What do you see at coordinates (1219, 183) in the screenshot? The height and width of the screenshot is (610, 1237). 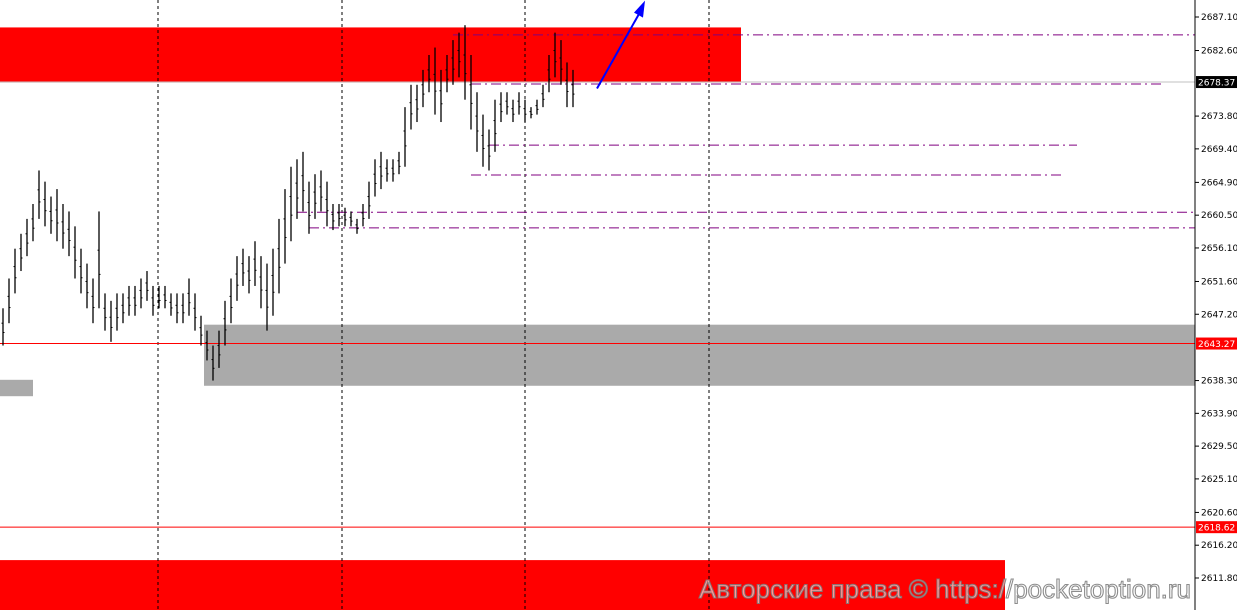 I see `axis-tick-label: 2664.90` at bounding box center [1219, 183].